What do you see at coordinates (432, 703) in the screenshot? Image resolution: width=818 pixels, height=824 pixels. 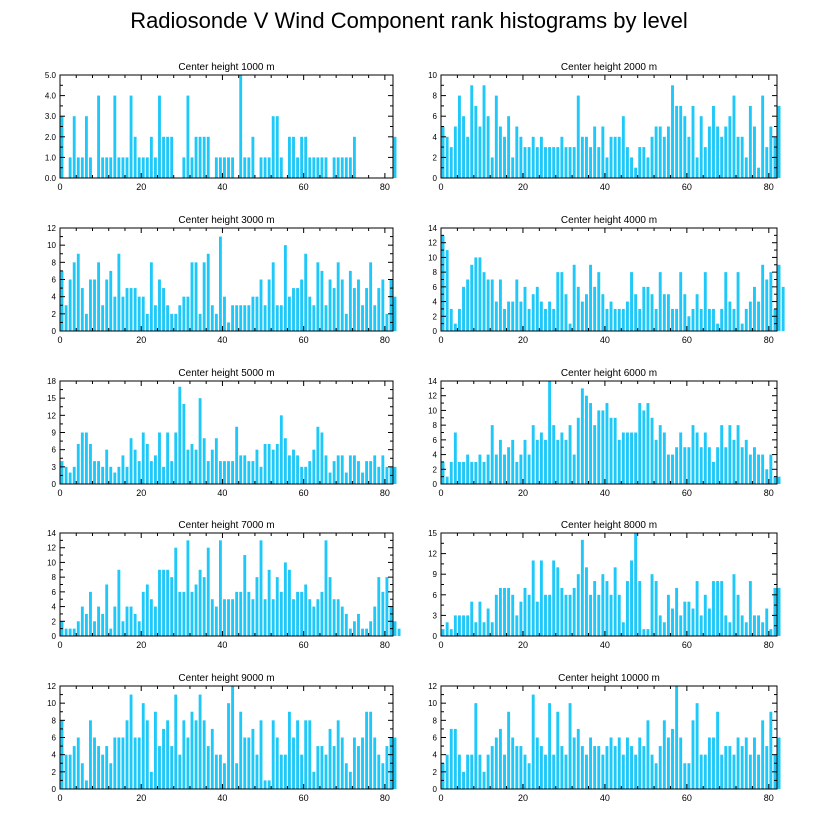 I see `y-tick-label: 10` at bounding box center [432, 703].